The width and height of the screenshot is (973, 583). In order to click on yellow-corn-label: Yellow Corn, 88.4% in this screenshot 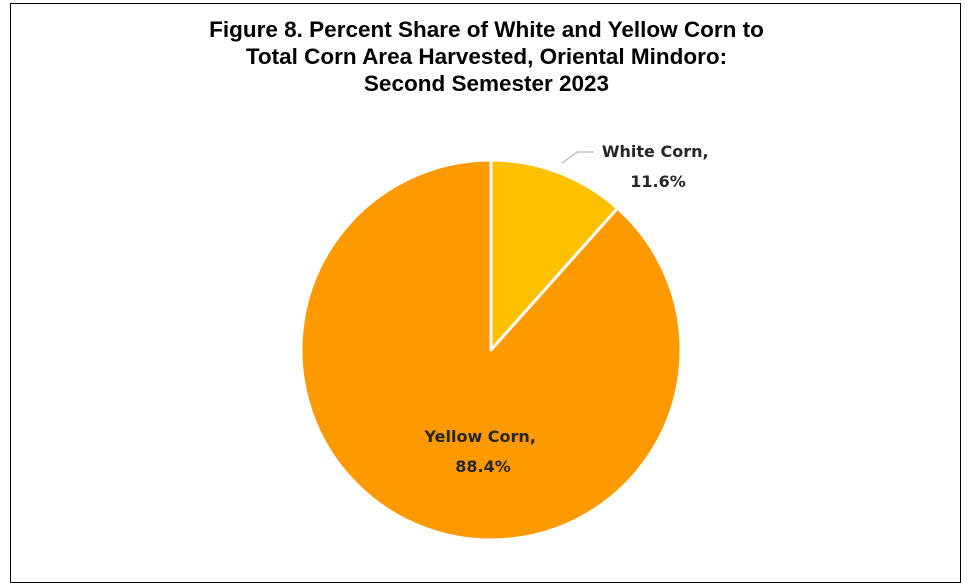, I will do `click(483, 451)`.